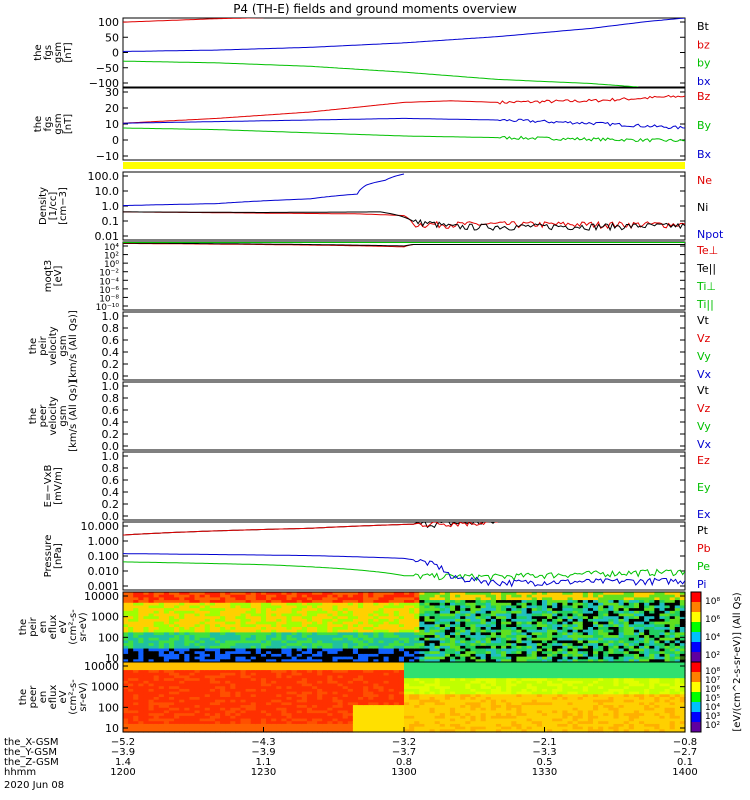 This screenshot has height=800, width=750. Describe the element at coordinates (544, 742) in the screenshot. I see `x-tick-label: −2.1` at that location.